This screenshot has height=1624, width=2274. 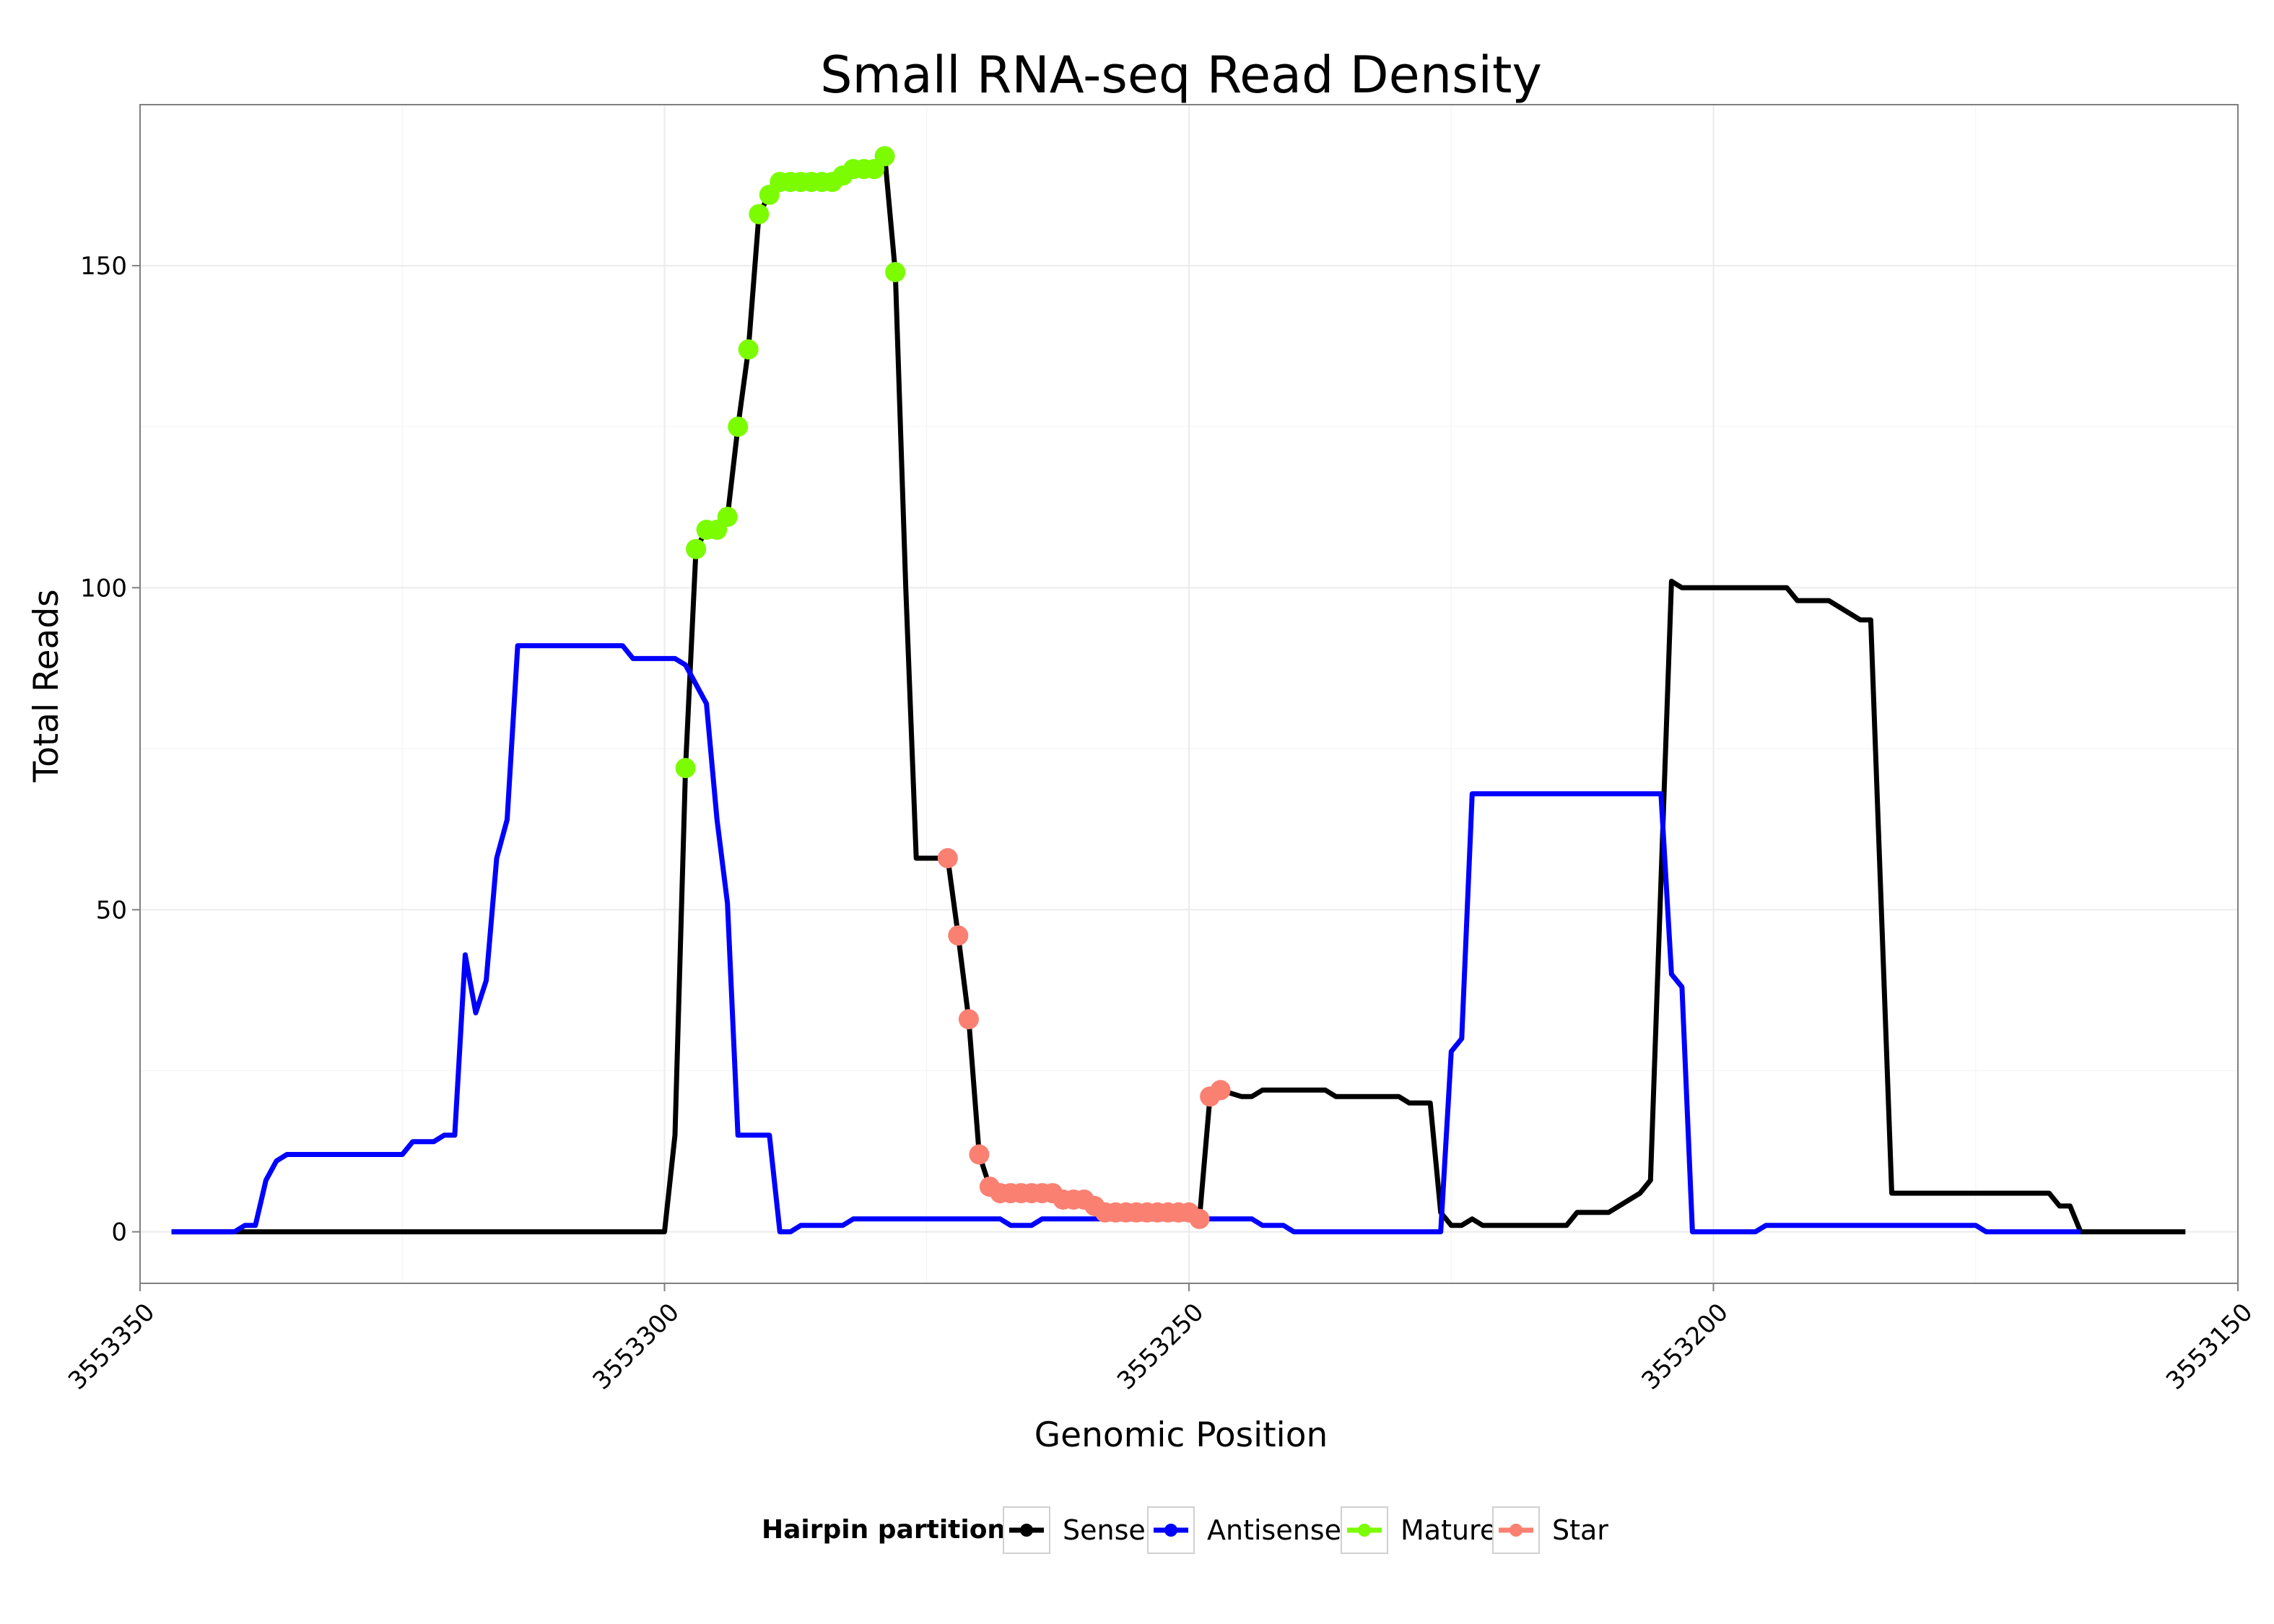 What do you see at coordinates (112, 910) in the screenshot?
I see `y-tick-label: 50` at bounding box center [112, 910].